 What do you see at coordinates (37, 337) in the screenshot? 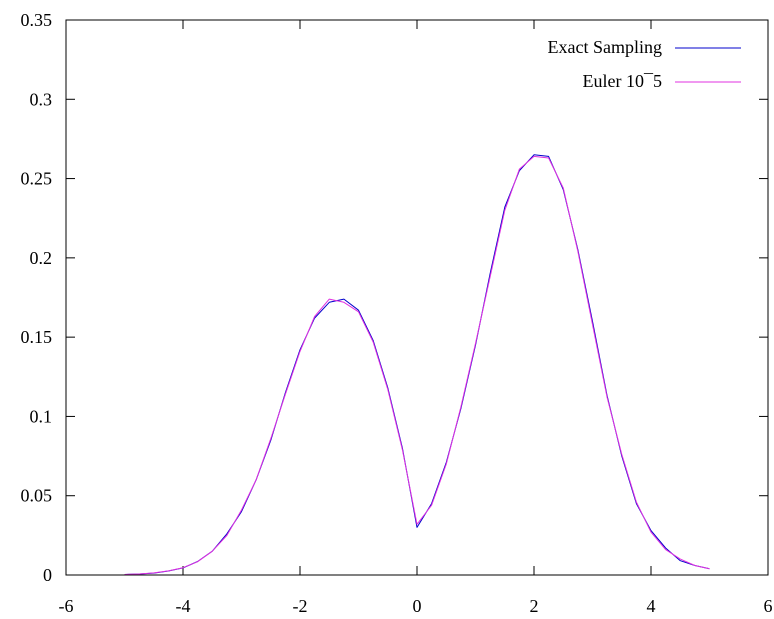
I see `y-tick-label: 0.15` at bounding box center [37, 337].